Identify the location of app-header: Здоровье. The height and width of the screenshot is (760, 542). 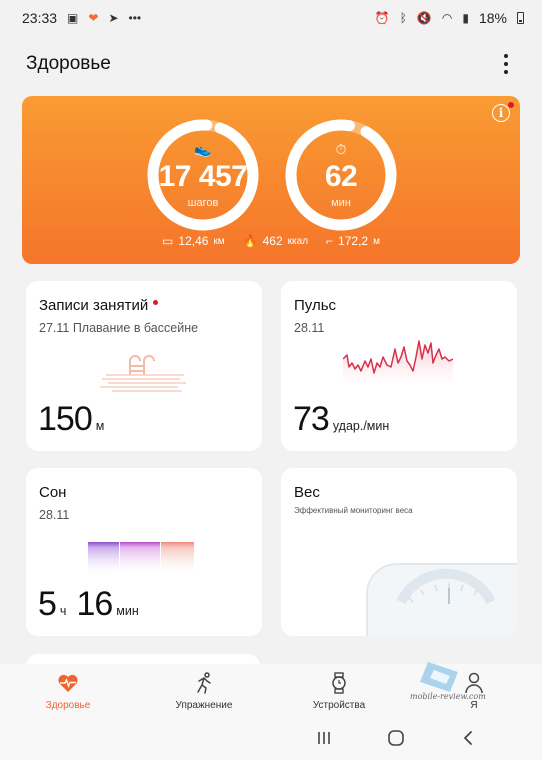
(271, 64).